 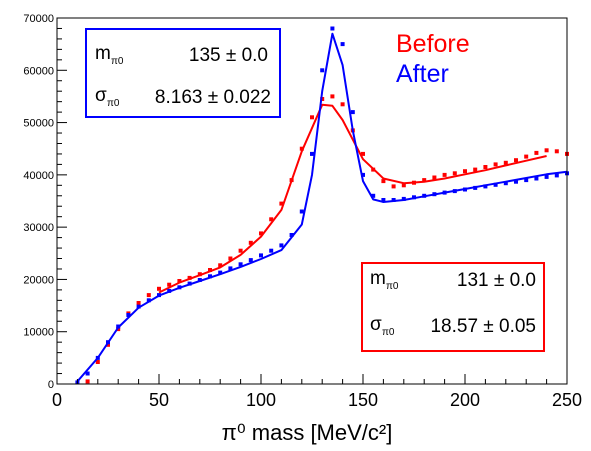 What do you see at coordinates (103, 53) in the screenshot?
I see `fit-box-after-mass-symbol: m` at bounding box center [103, 53].